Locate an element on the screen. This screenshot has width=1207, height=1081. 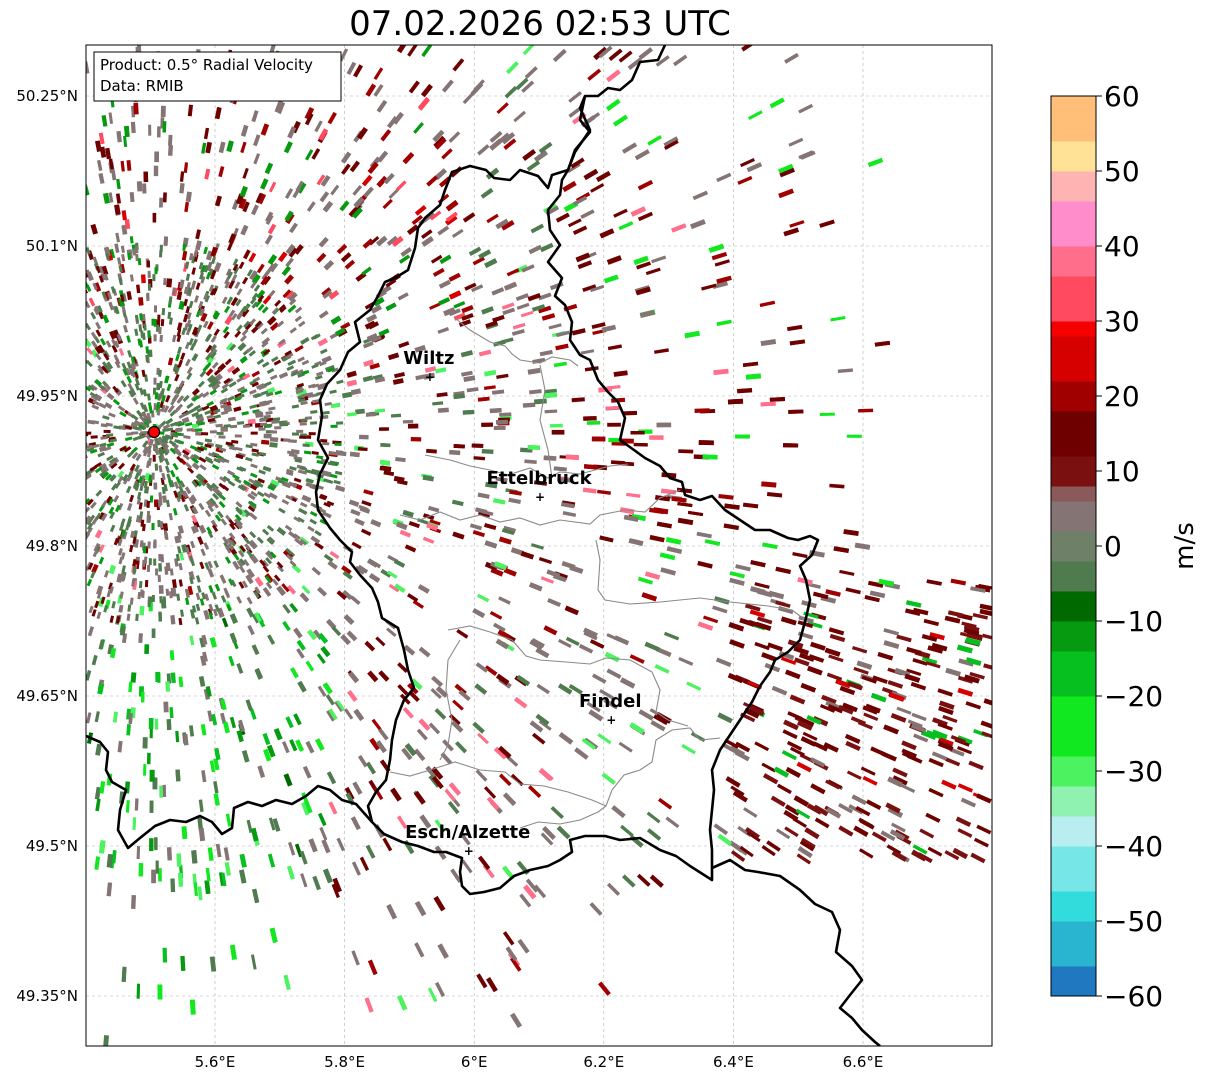
colorbar-tick-label: 50 is located at coordinates (1122, 171).